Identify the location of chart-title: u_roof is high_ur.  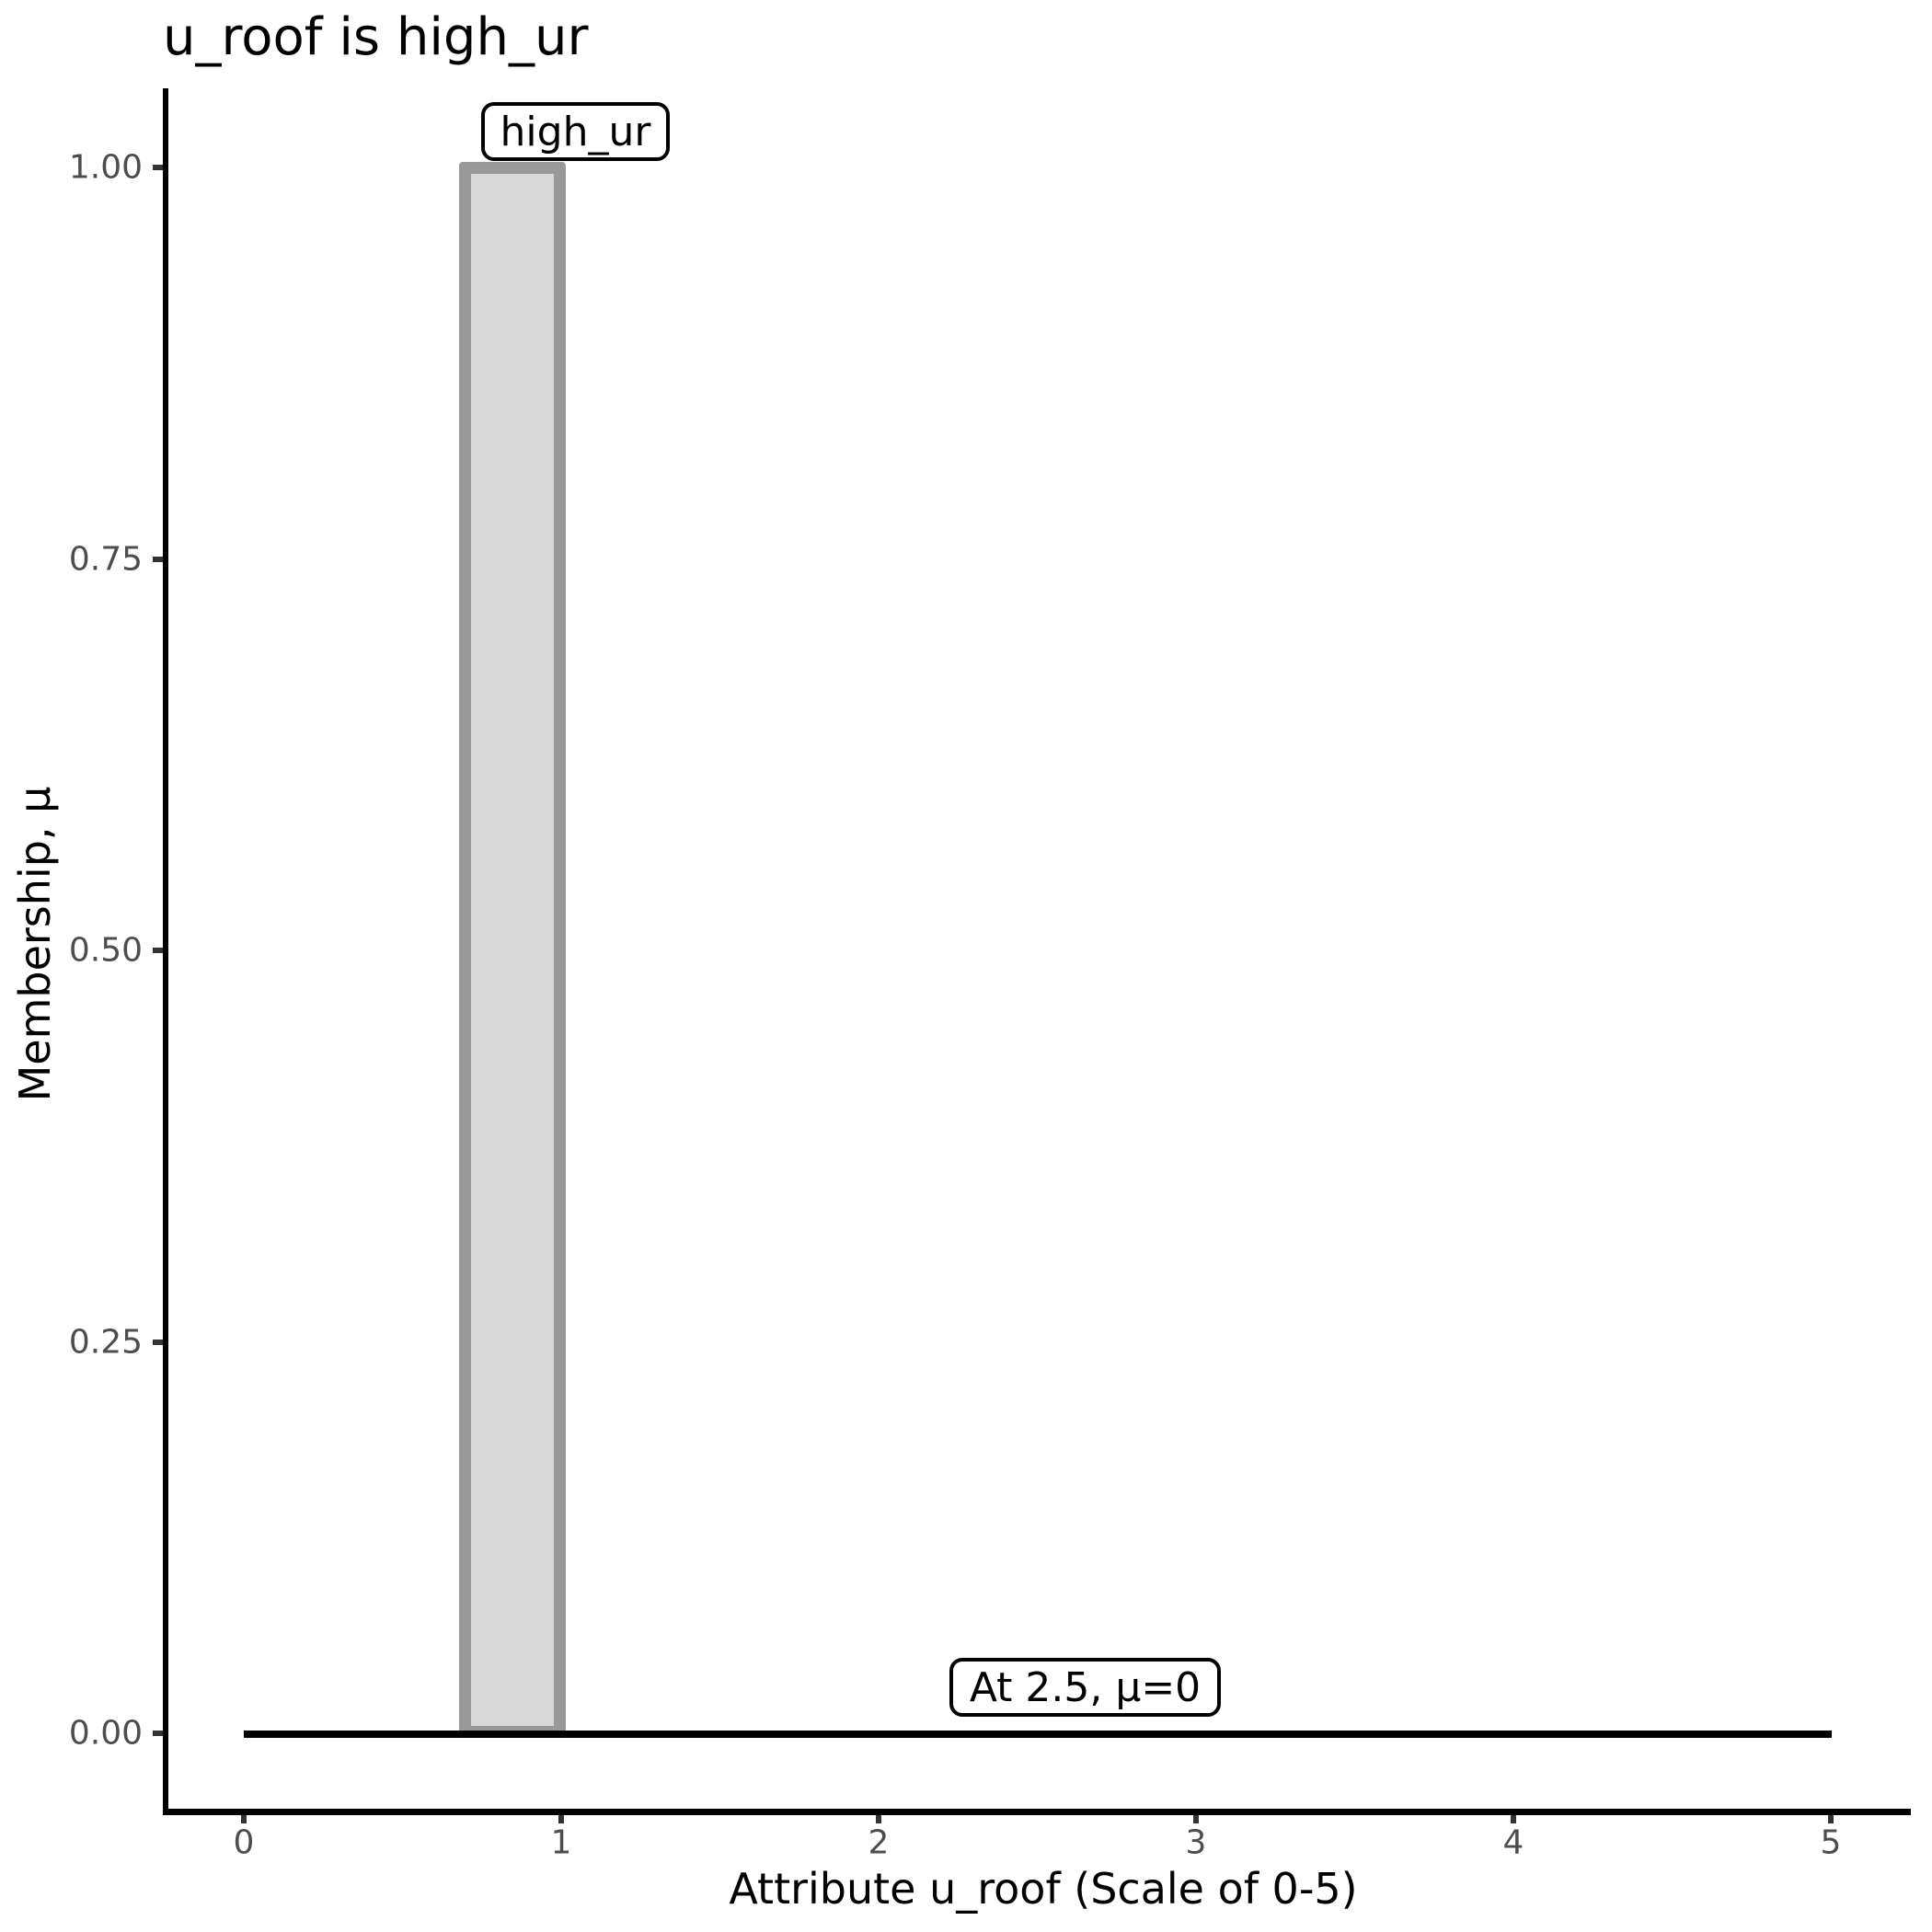
(376, 37).